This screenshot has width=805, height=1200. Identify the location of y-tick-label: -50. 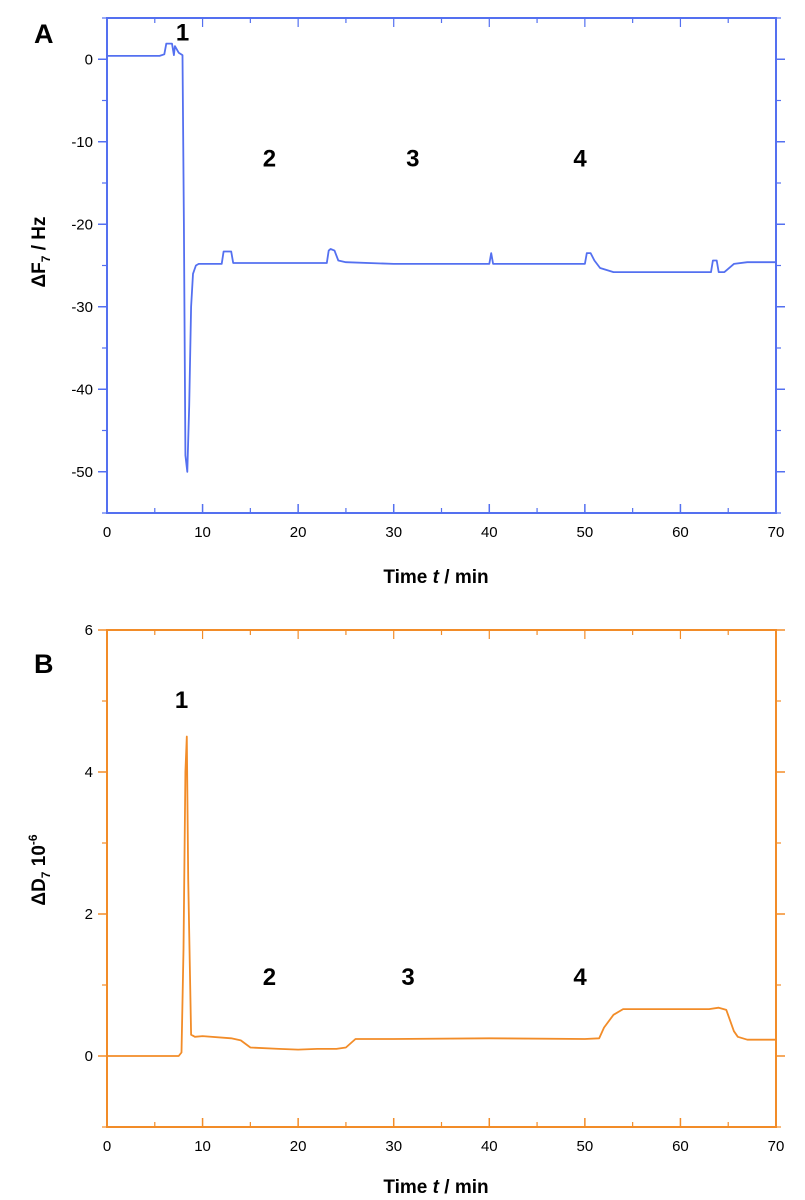
(82, 472).